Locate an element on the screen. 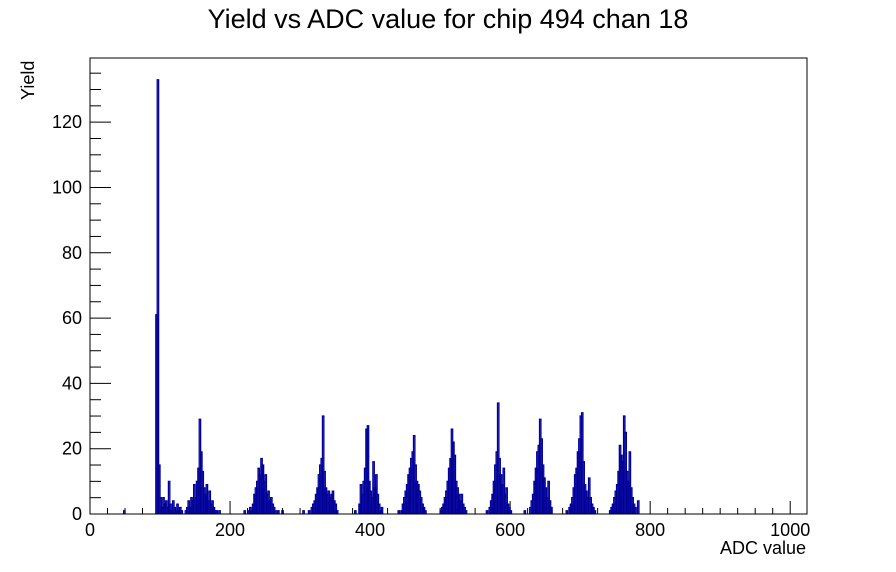 The image size is (896, 572). y-tick-label: 40 is located at coordinates (72, 383).